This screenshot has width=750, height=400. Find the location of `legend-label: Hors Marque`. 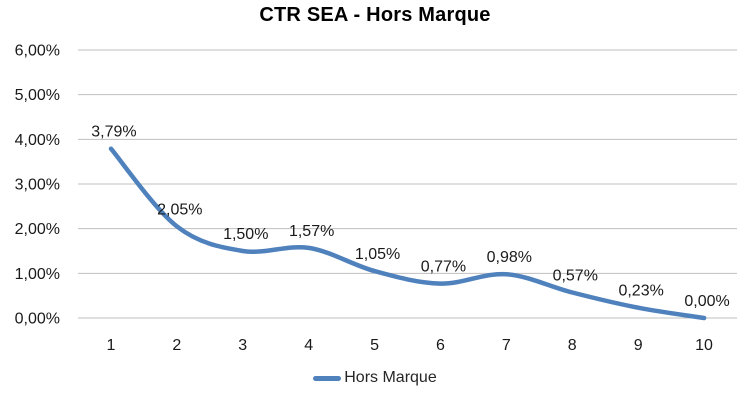

legend-label: Hors Marque is located at coordinates (390, 377).